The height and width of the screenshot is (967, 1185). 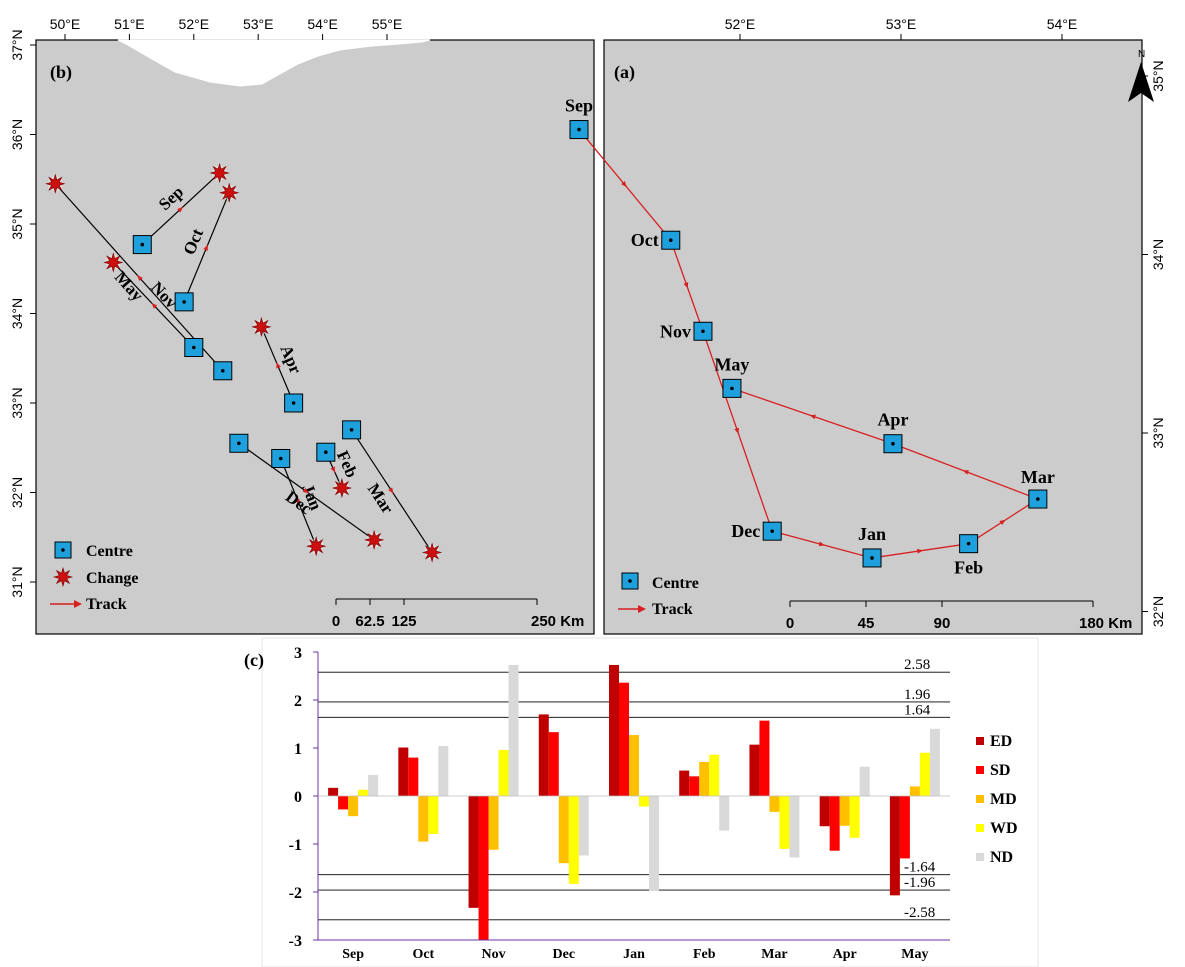 What do you see at coordinates (1000, 770) in the screenshot?
I see `legend-series-label: SD` at bounding box center [1000, 770].